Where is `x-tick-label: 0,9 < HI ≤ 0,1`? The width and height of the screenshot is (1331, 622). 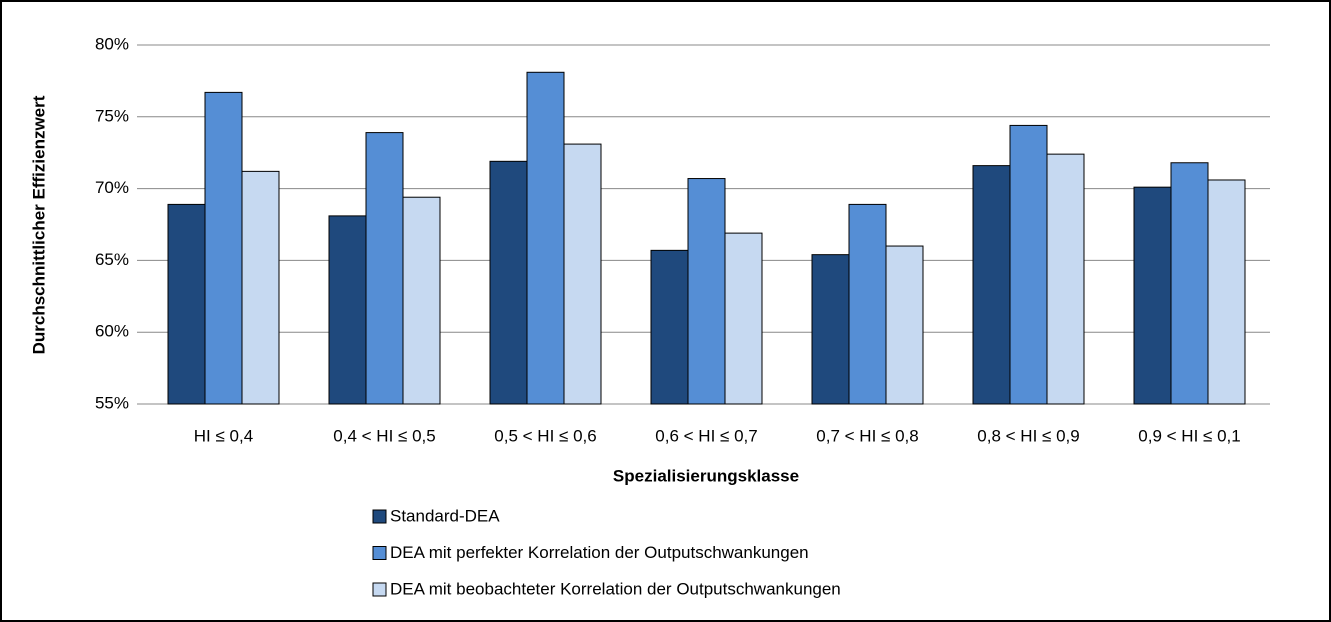
x-tick-label: 0,9 < HI ≤ 0,1 is located at coordinates (1189, 435).